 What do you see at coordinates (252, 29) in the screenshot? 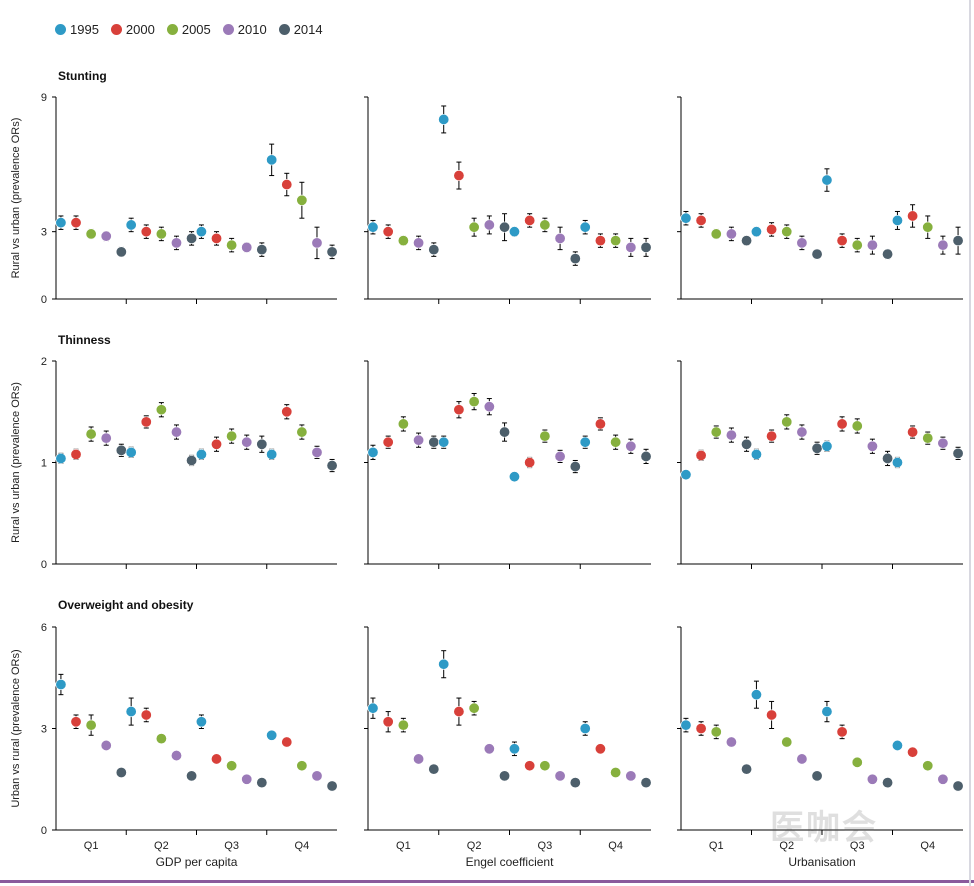
I see `legend-label: 2010` at bounding box center [252, 29].